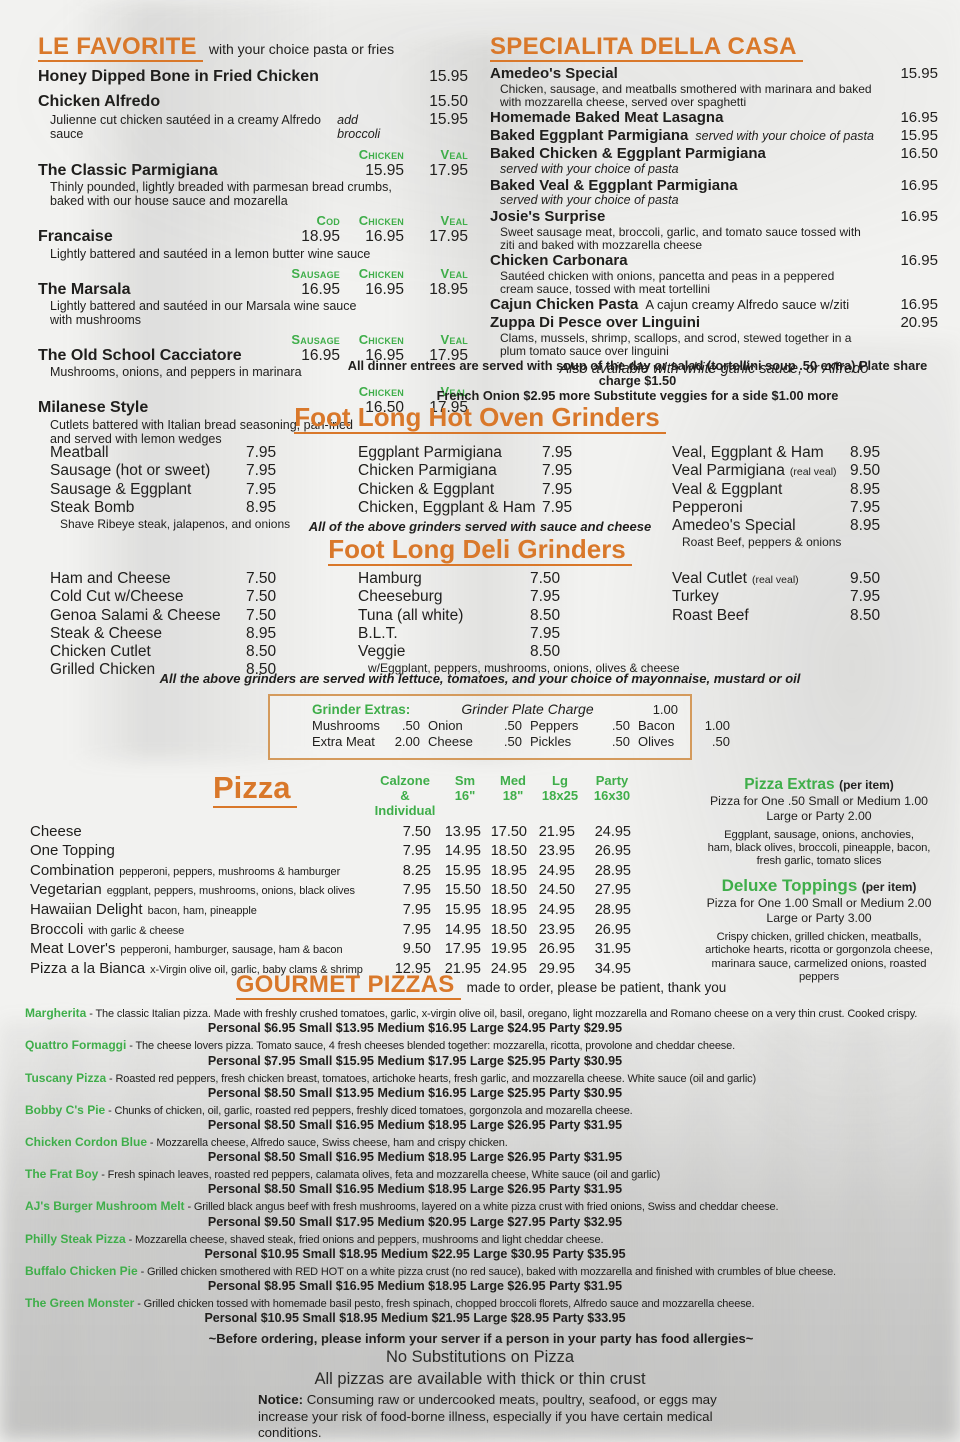 The height and width of the screenshot is (1442, 960). I want to click on item-name: Homemade Baked Meat Lasagna, so click(607, 118).